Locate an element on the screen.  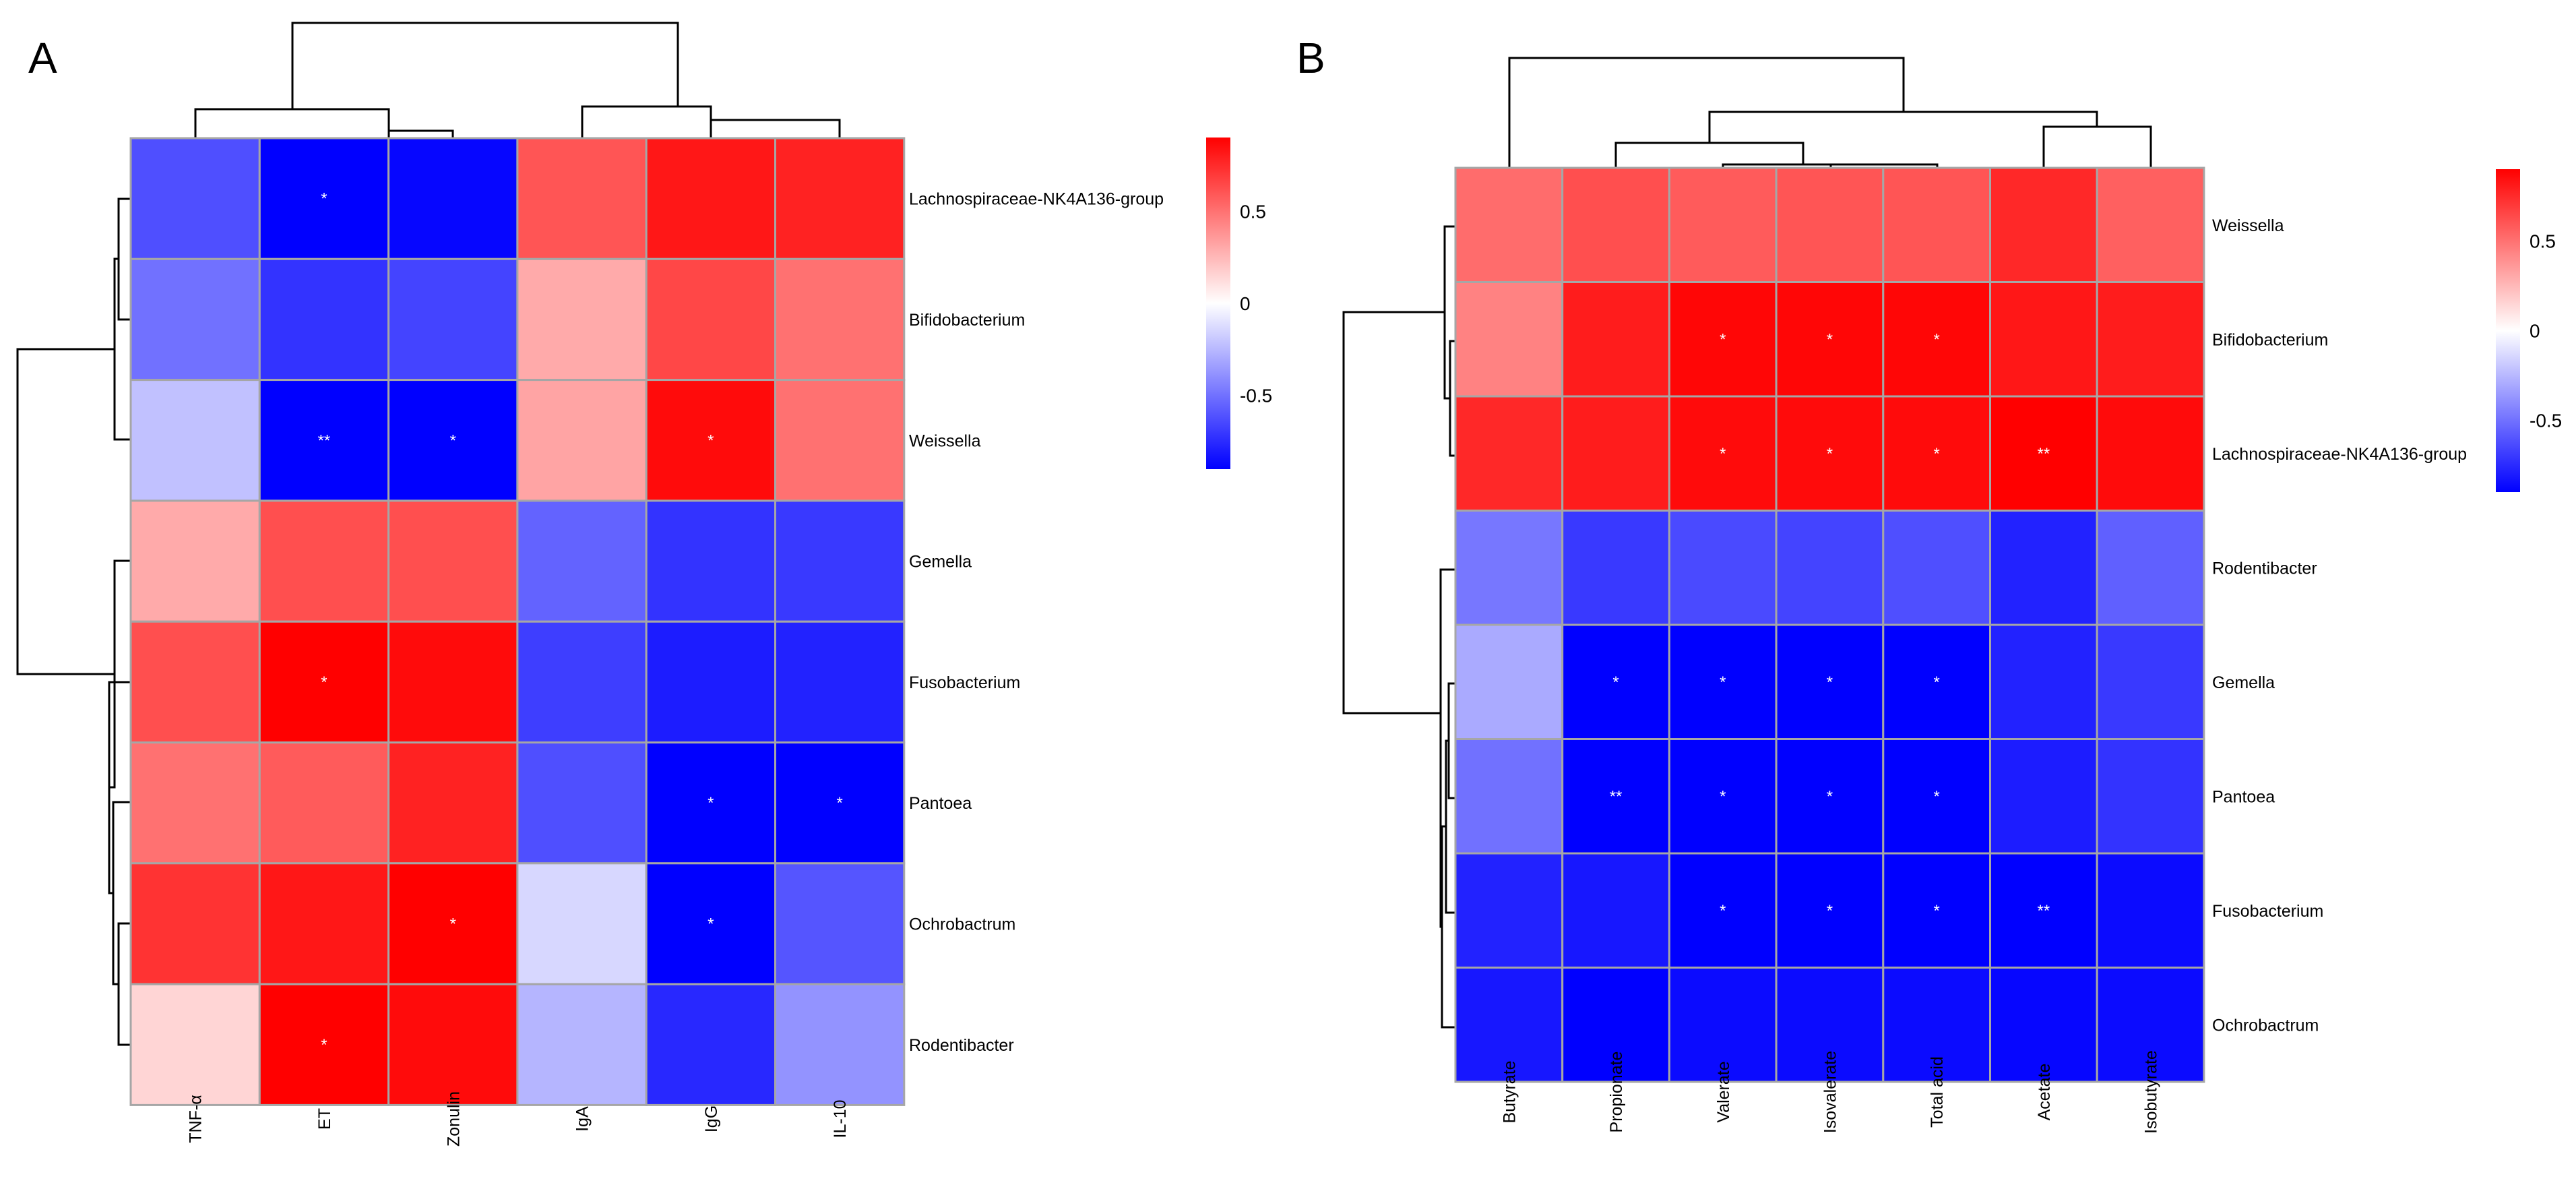
panel-a-significance-marks: *** * *** ** ** is located at coordinates (580, 622).